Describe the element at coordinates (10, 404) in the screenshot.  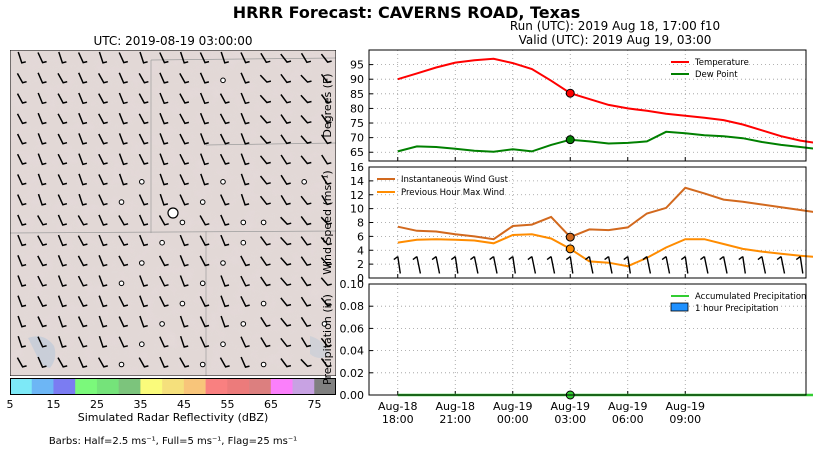
I see `colorbar-tick-label: 5` at that location.